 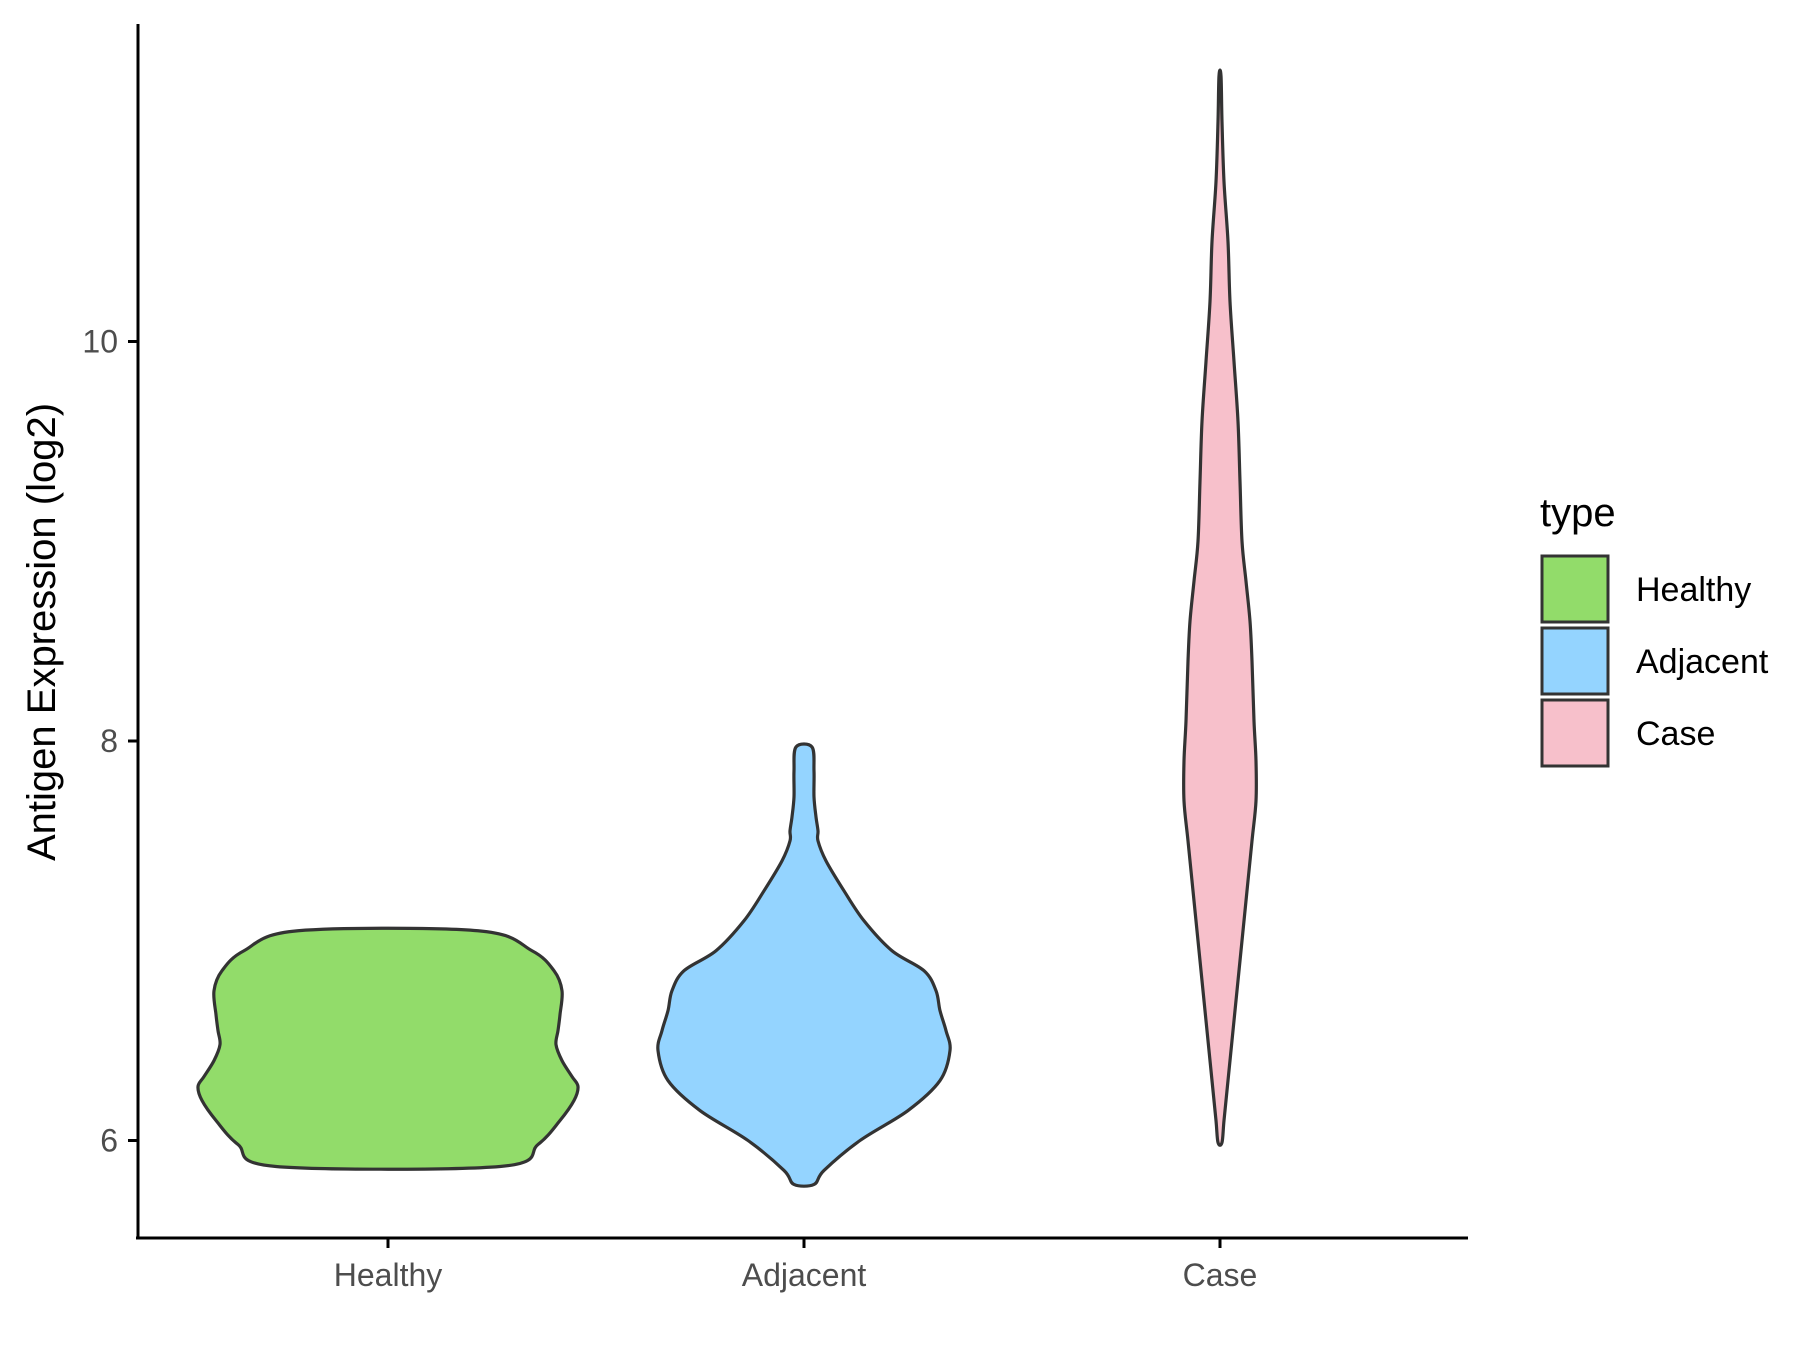 I want to click on y-tick-label: 8, so click(x=109, y=741).